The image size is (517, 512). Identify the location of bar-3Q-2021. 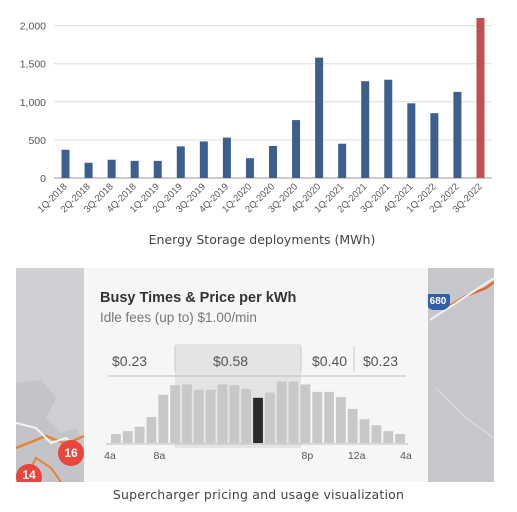
(388, 128).